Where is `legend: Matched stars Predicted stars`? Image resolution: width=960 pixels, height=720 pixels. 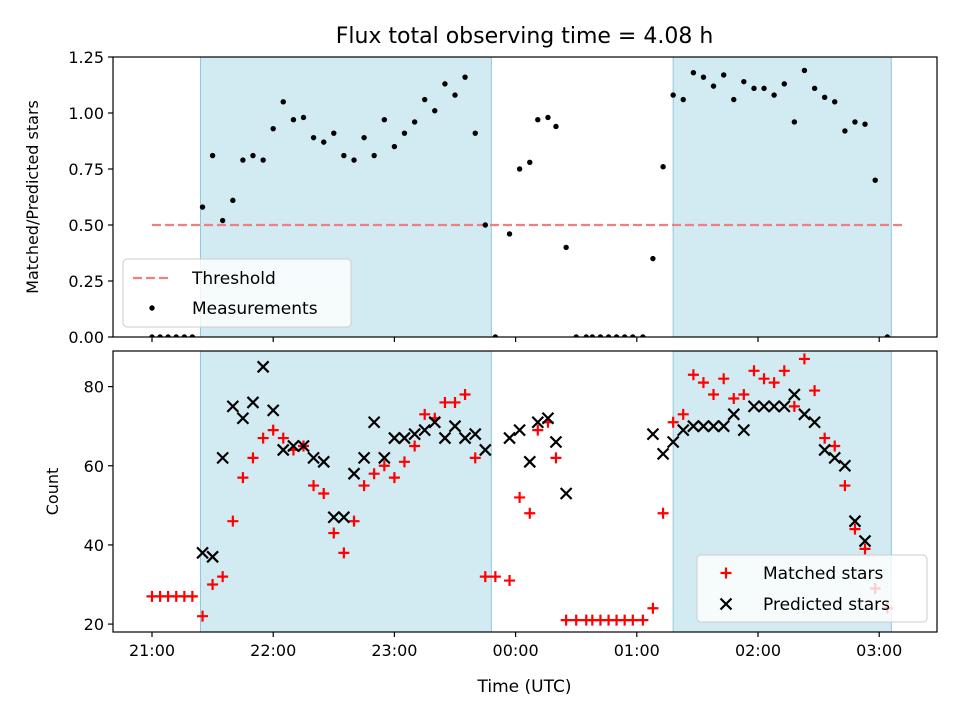 legend: Matched stars Predicted stars is located at coordinates (812, 588).